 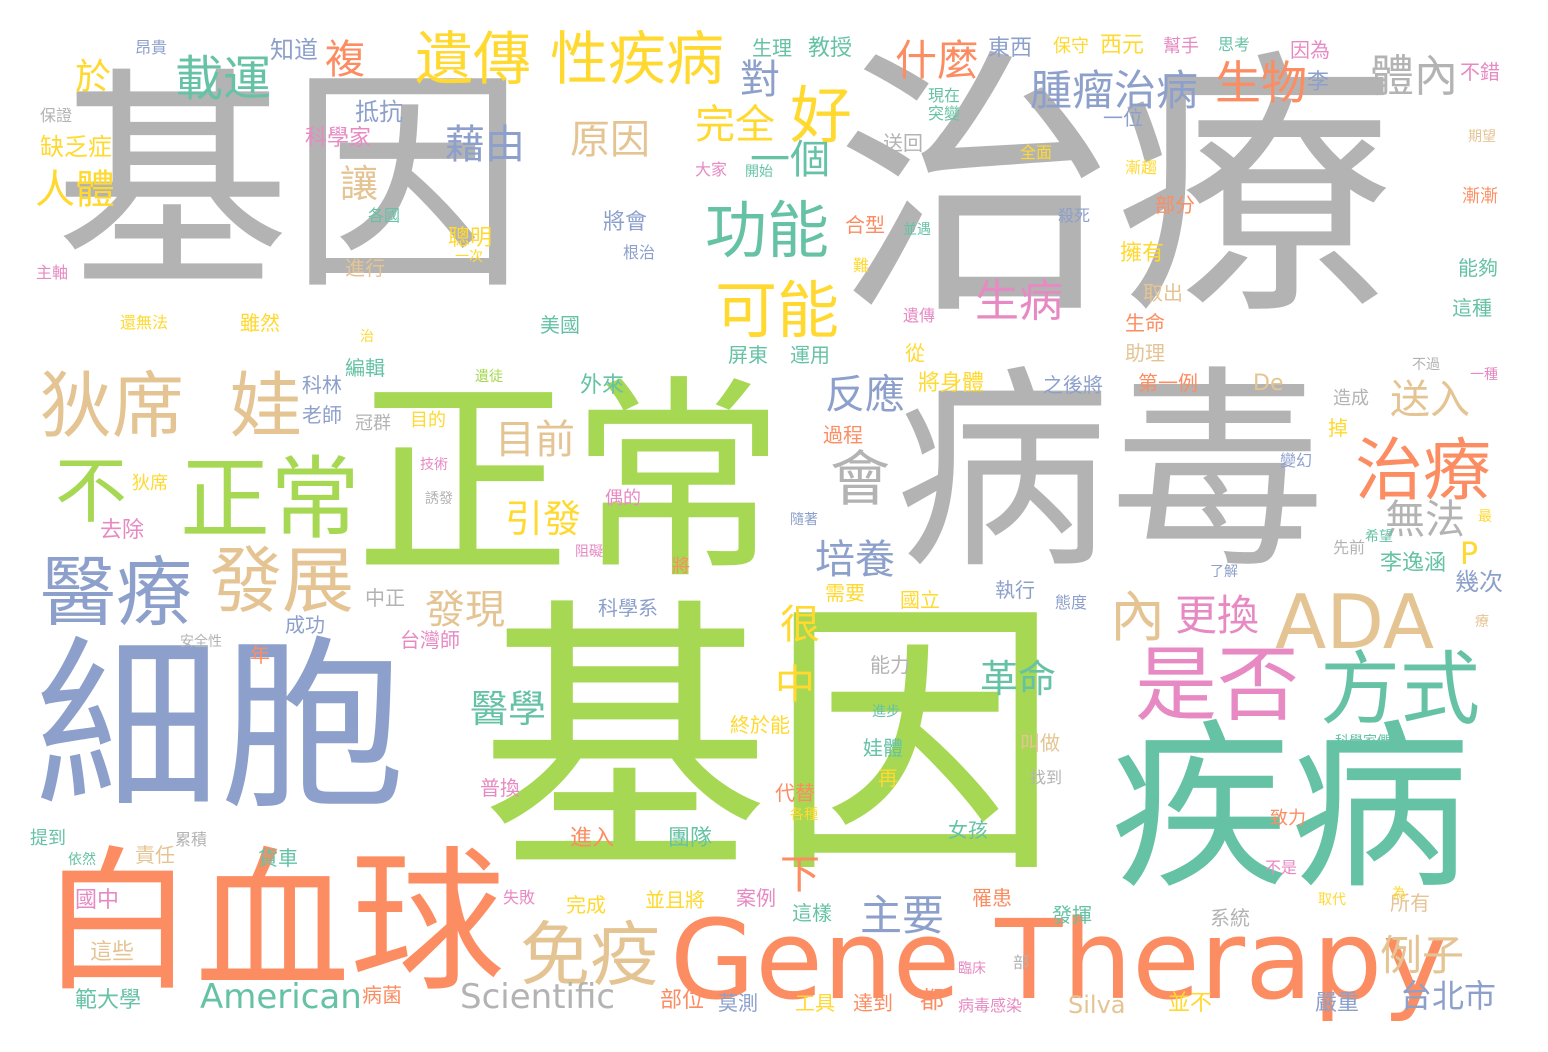 What do you see at coordinates (290, 185) in the screenshot?
I see `word-jiyin-gray: 基因` at bounding box center [290, 185].